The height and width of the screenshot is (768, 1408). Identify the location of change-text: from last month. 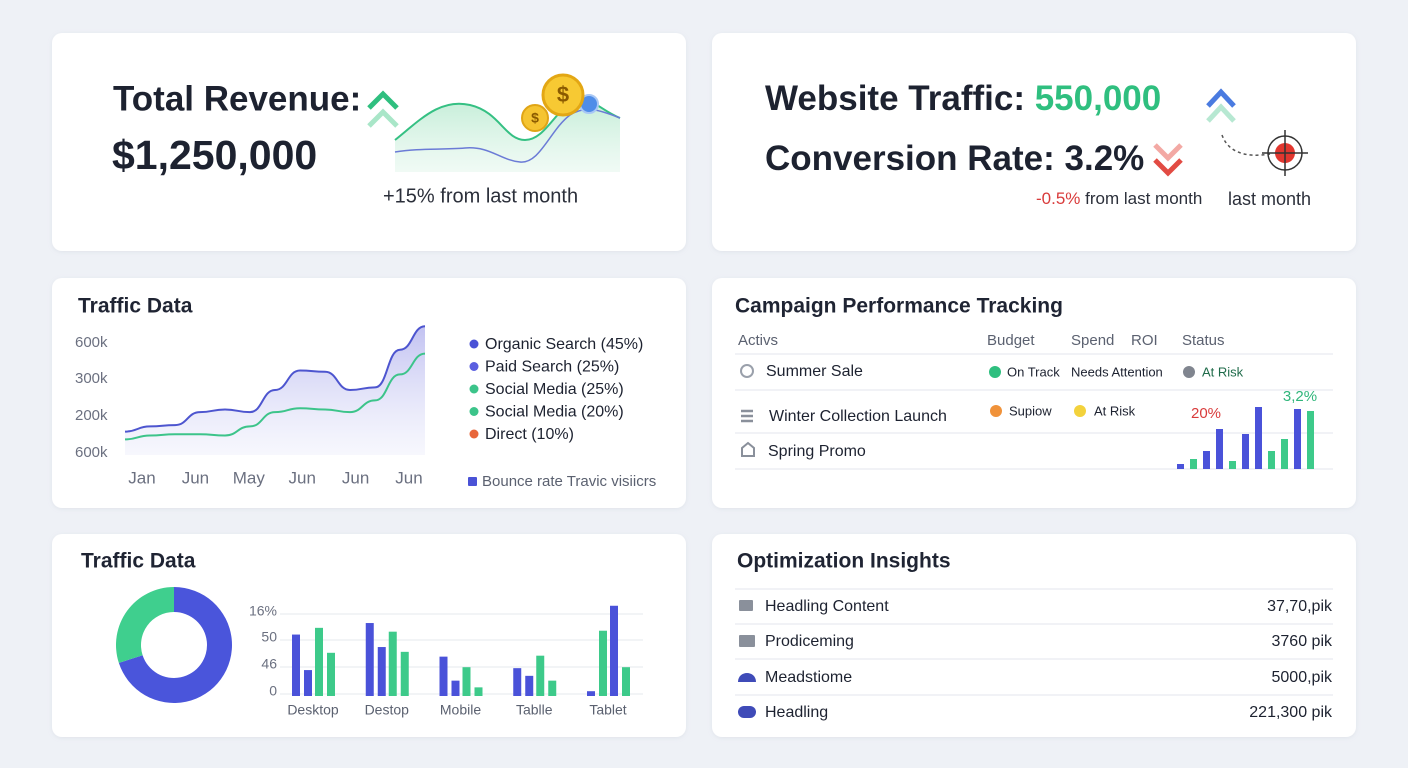
(1143, 198).